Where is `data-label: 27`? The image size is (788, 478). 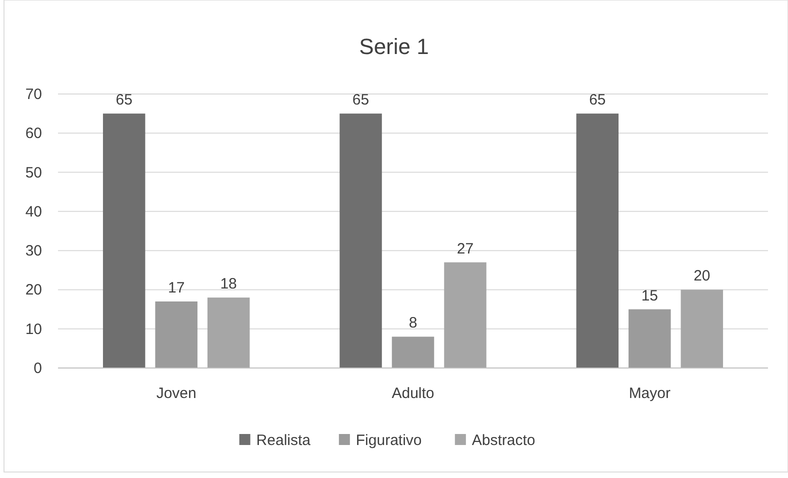 data-label: 27 is located at coordinates (465, 249).